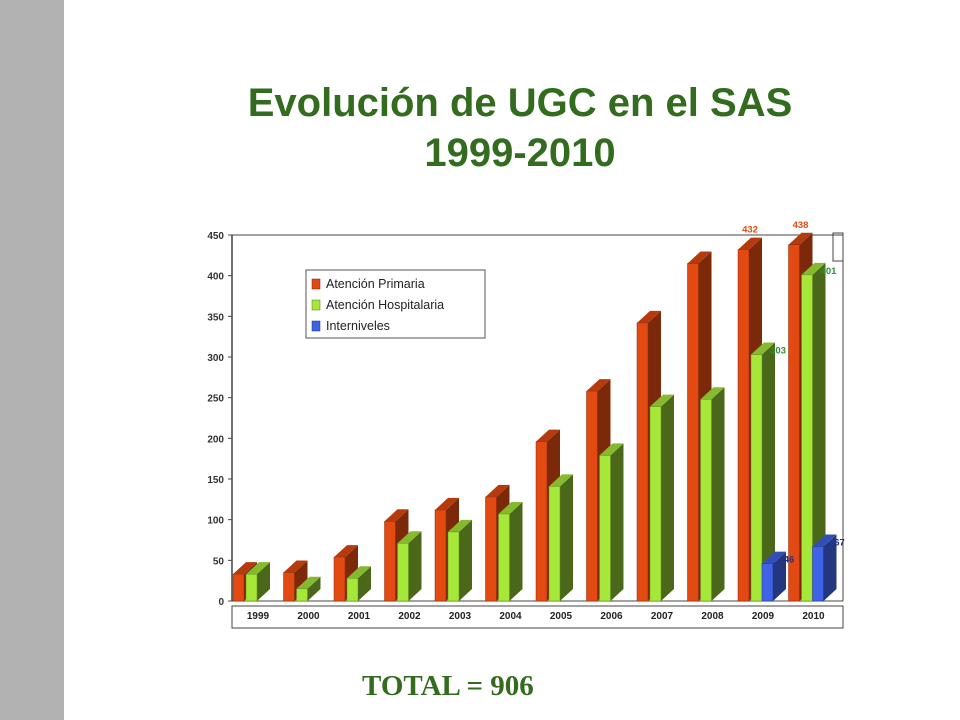 The width and height of the screenshot is (960, 720). Describe the element at coordinates (813, 616) in the screenshot. I see `x-tick-label-2010: 2010` at that location.